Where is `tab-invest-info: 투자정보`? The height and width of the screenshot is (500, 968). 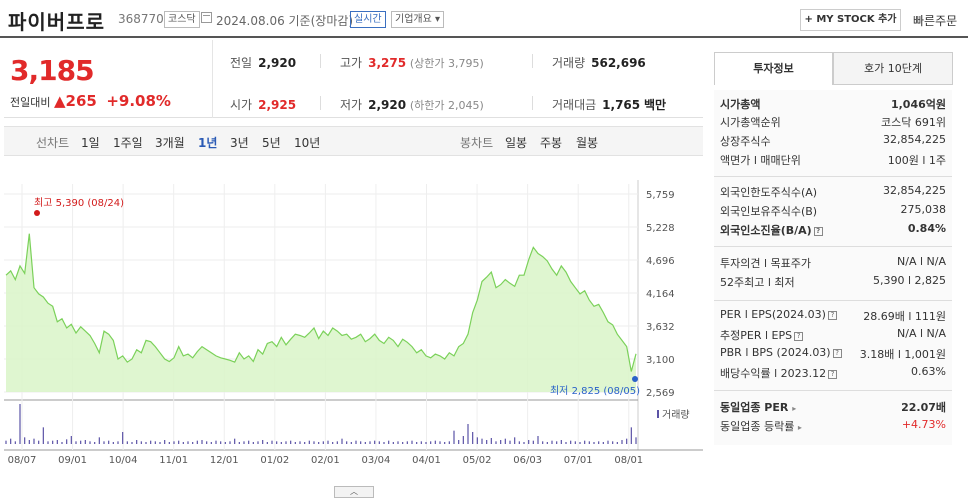 tab-invest-info: 투자정보 is located at coordinates (773, 68).